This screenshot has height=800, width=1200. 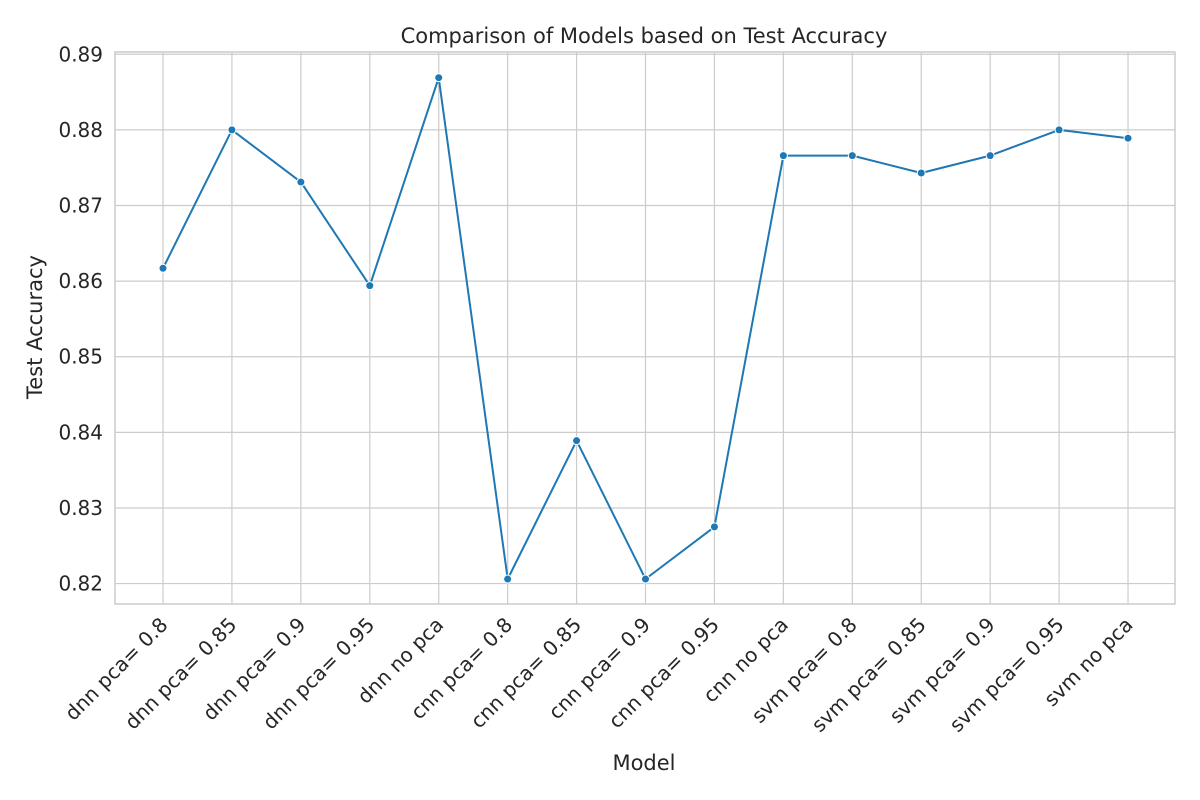 I want to click on y-tick-label: 0.86, so click(x=80, y=281).